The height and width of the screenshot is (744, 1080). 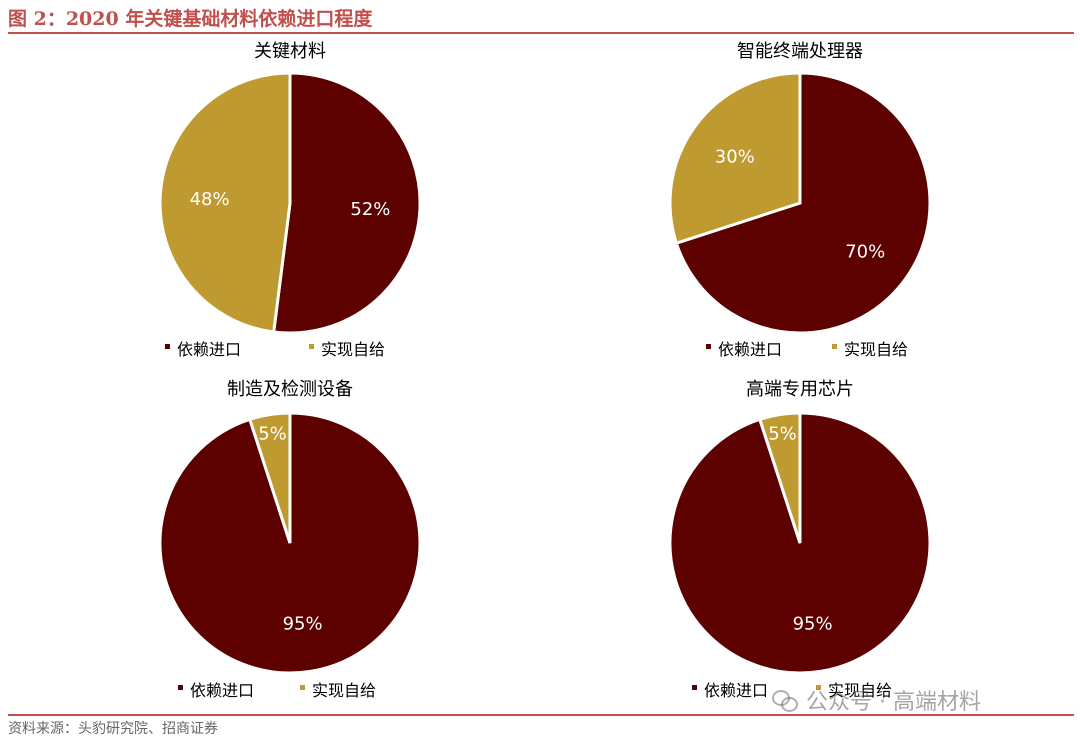 I want to click on pie-chart-2: 智能终端处理器 70% 30% 依赖进口 实现自给, so click(x=800, y=200).